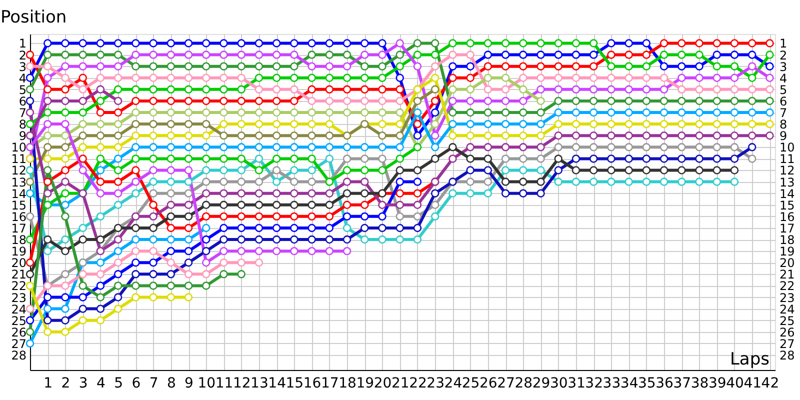 The height and width of the screenshot is (400, 800). Describe the element at coordinates (784, 43) in the screenshot. I see `y2-tick-label: 1` at that location.